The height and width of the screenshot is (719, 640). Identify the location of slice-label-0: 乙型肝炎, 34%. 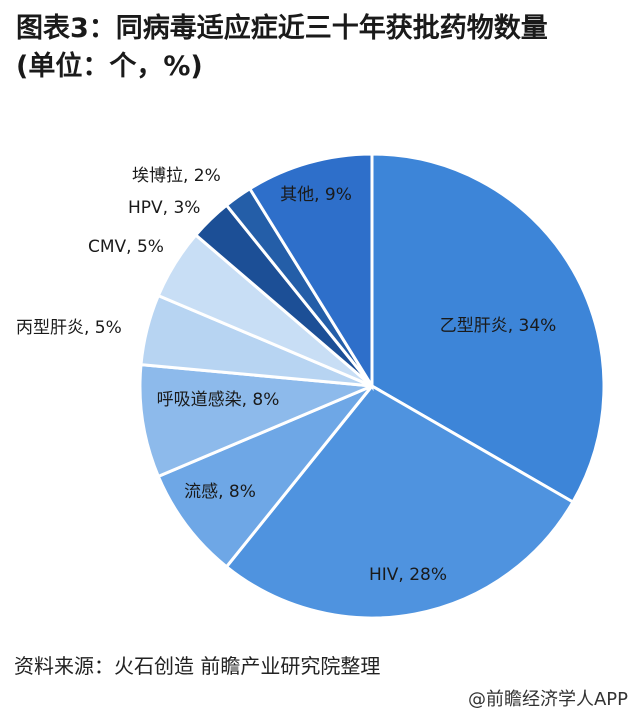
(498, 326).